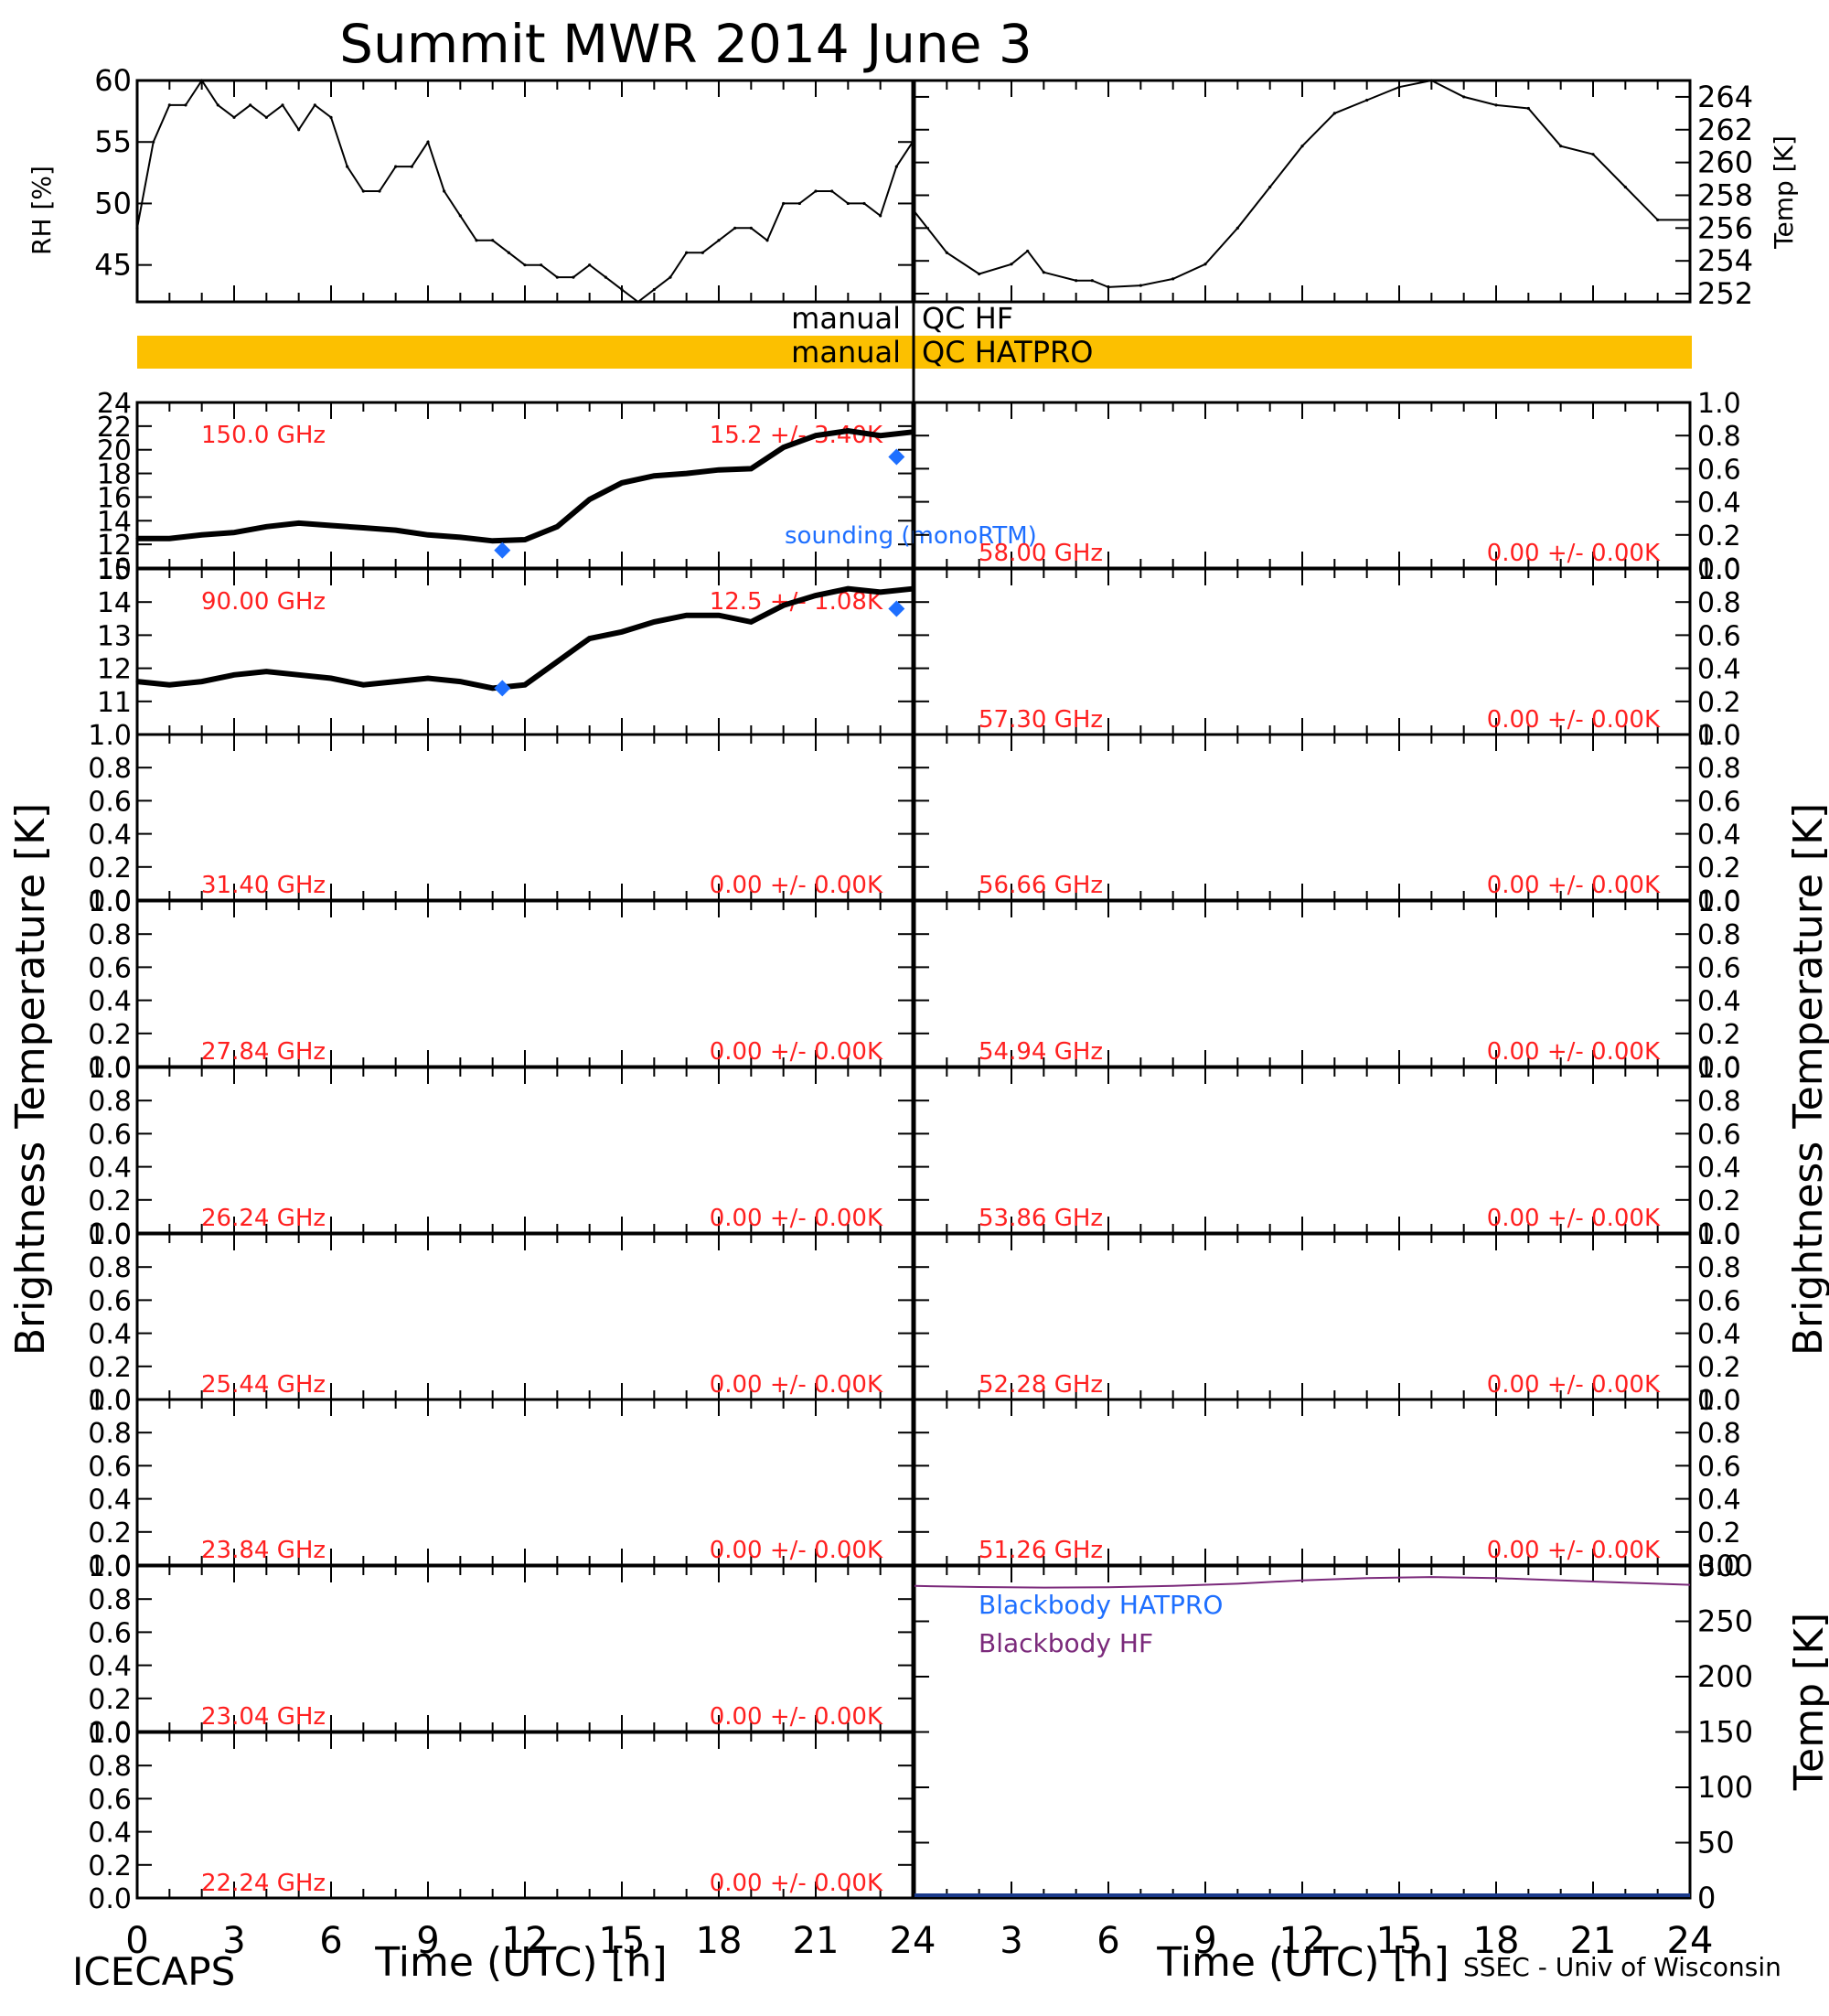  I want to click on rh-panel-y-tick-label: 60, so click(113, 80).